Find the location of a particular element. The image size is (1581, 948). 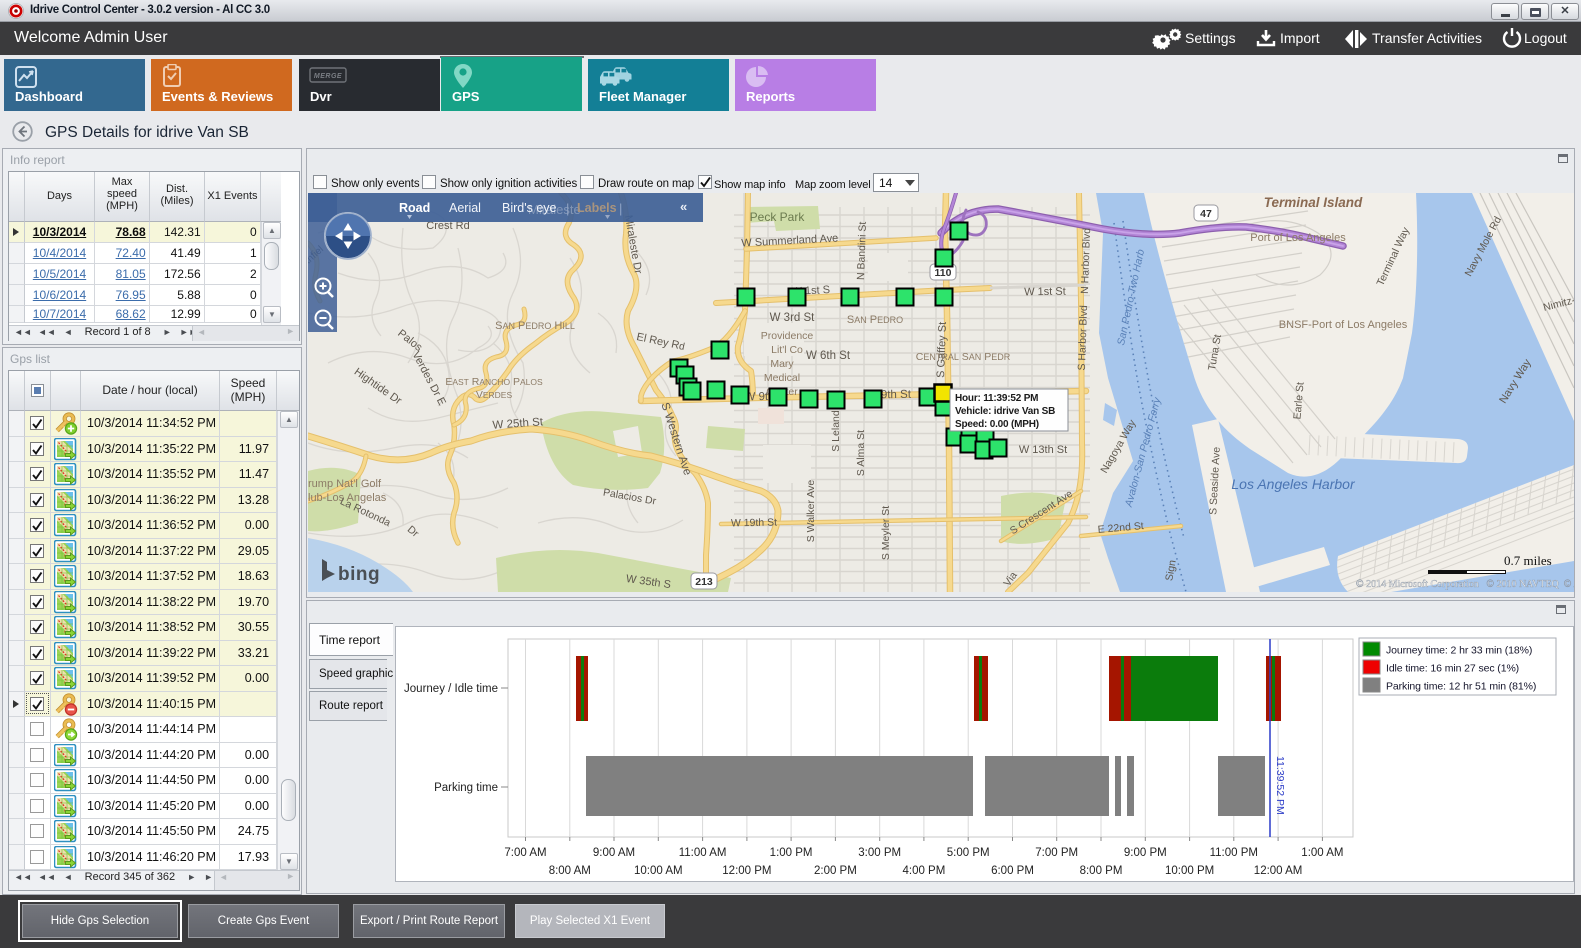

svg-text: 11:00 PM is located at coordinates (1234, 853).